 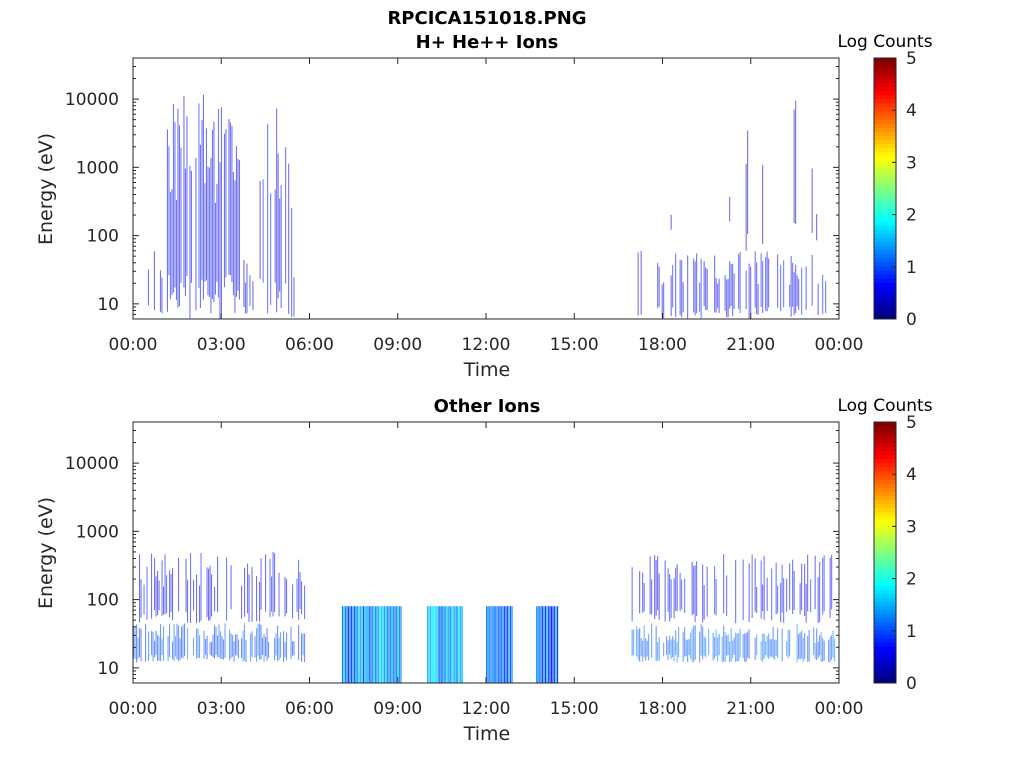 I want to click on y-tick-label: 1000, so click(x=97, y=532).